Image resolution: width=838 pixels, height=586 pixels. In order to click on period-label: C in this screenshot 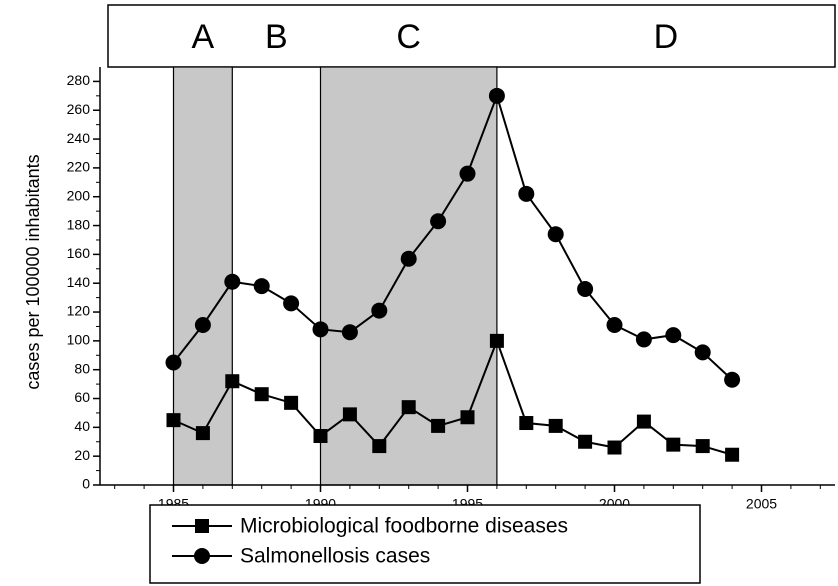, I will do `click(408, 37)`.